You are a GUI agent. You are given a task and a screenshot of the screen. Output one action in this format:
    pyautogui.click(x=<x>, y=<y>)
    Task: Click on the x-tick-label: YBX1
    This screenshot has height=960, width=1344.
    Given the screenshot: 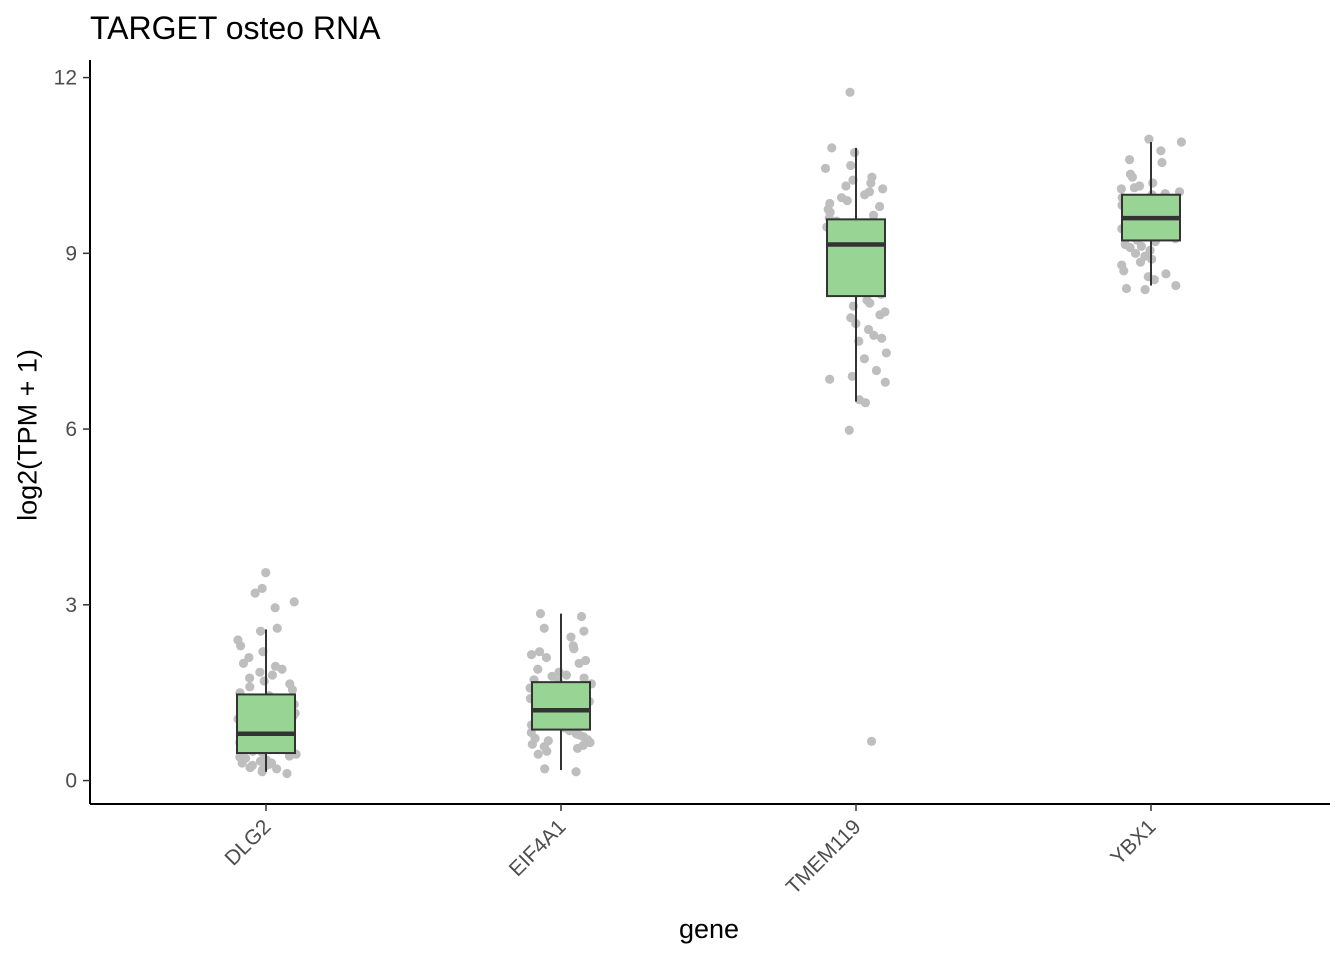 What is the action you would take?
    pyautogui.click(x=1133, y=842)
    